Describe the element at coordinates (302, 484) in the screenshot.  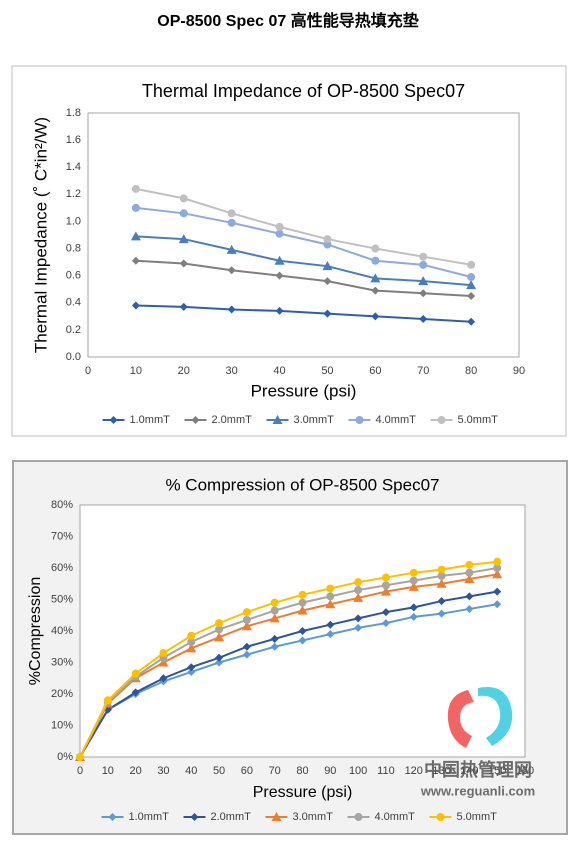
I see `chart-title: % Compression of OP-8500 Spec07` at that location.